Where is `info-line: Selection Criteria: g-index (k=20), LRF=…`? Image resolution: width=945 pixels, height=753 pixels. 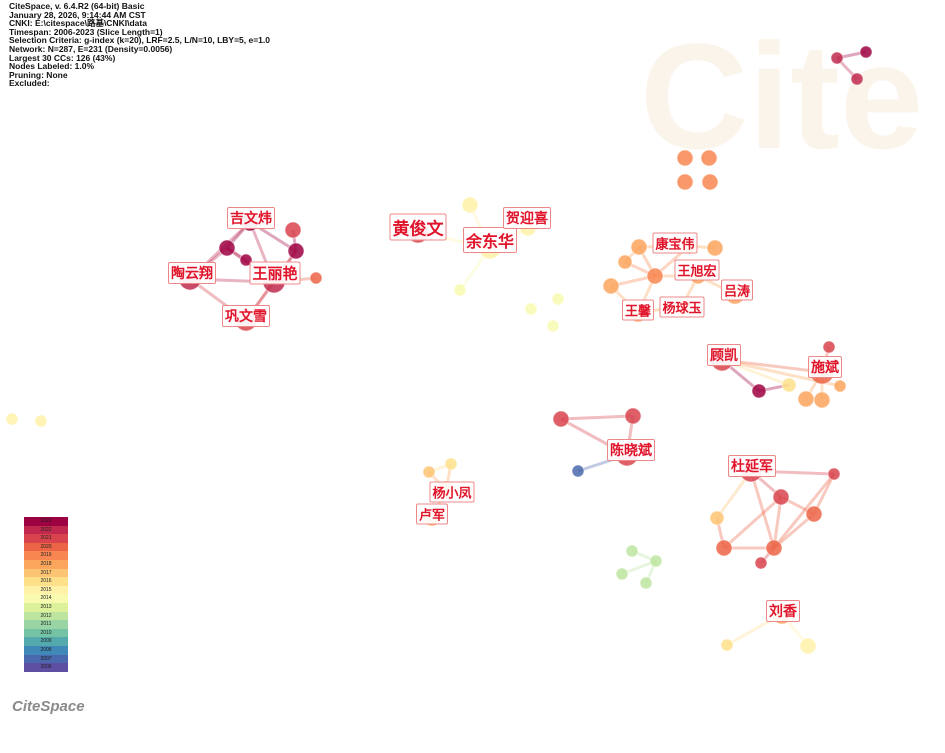
info-line: Selection Criteria: g-index (k=20), LRF=… is located at coordinates (140, 40).